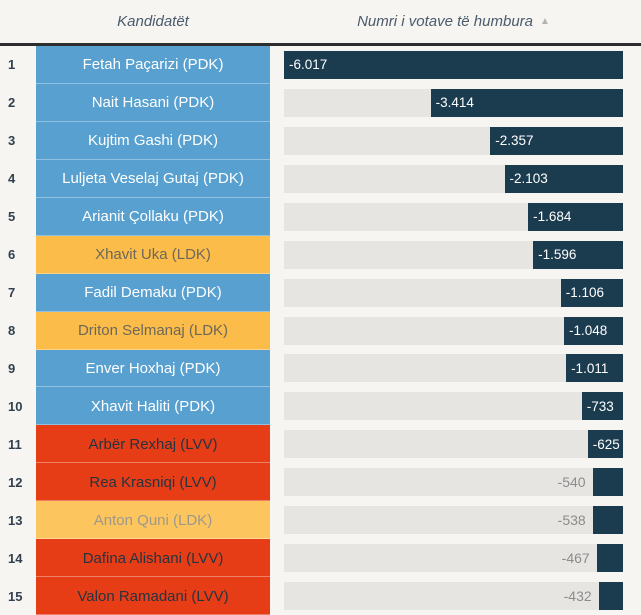 The width and height of the screenshot is (641, 615). Describe the element at coordinates (15, 406) in the screenshot. I see `row-rank: 10` at that location.